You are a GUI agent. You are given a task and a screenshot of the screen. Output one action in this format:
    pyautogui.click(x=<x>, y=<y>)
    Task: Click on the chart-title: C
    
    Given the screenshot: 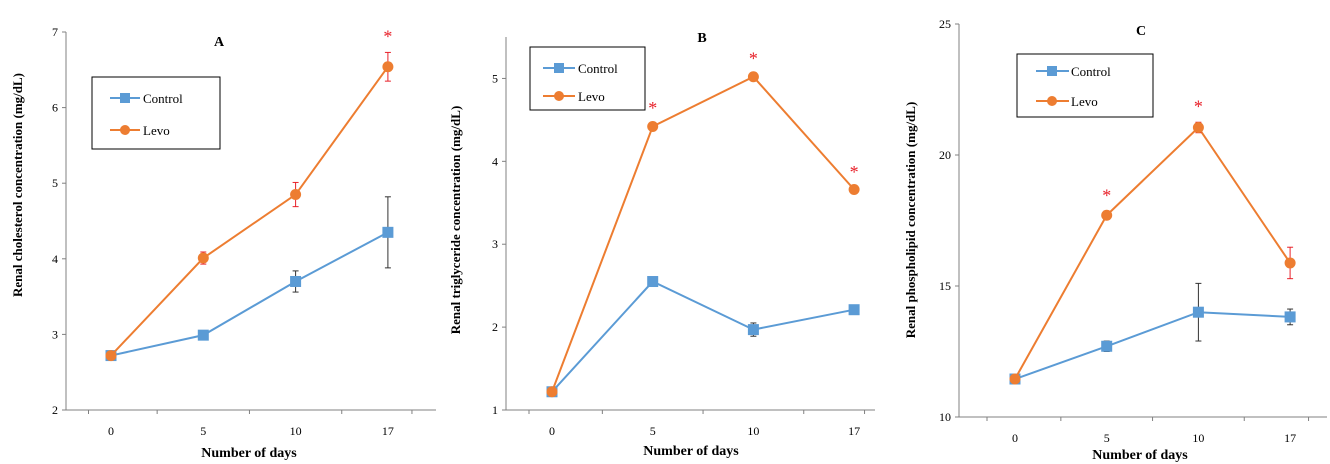 What is the action you would take?
    pyautogui.click(x=1141, y=31)
    